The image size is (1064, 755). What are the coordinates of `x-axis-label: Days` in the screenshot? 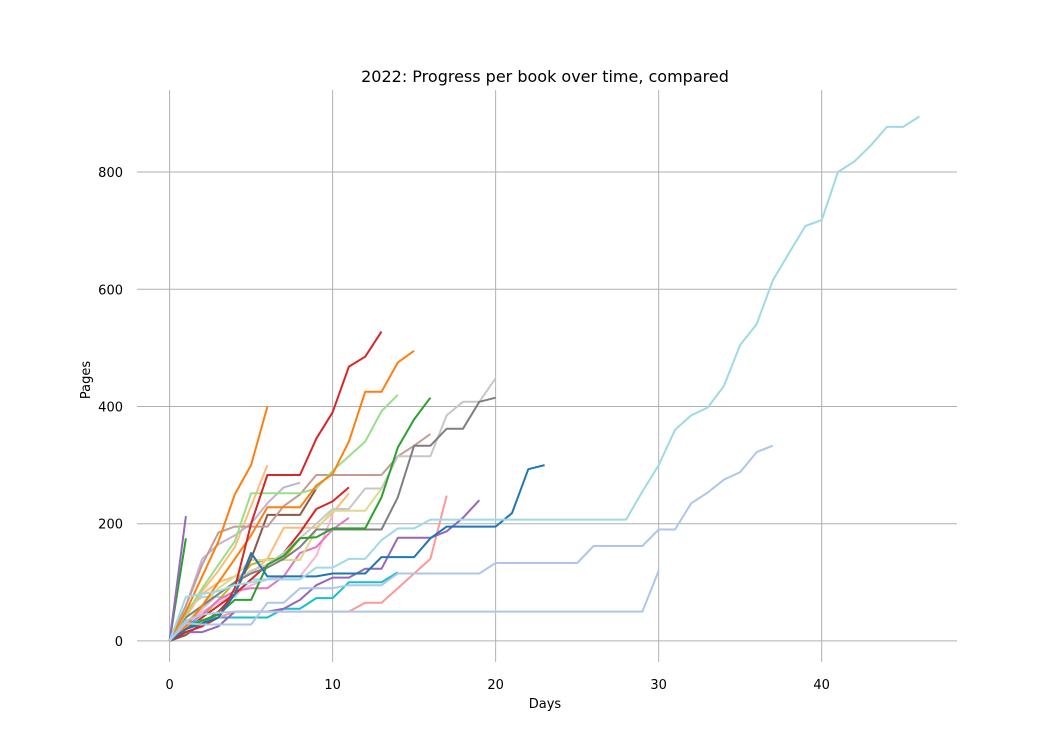 It's located at (545, 704).